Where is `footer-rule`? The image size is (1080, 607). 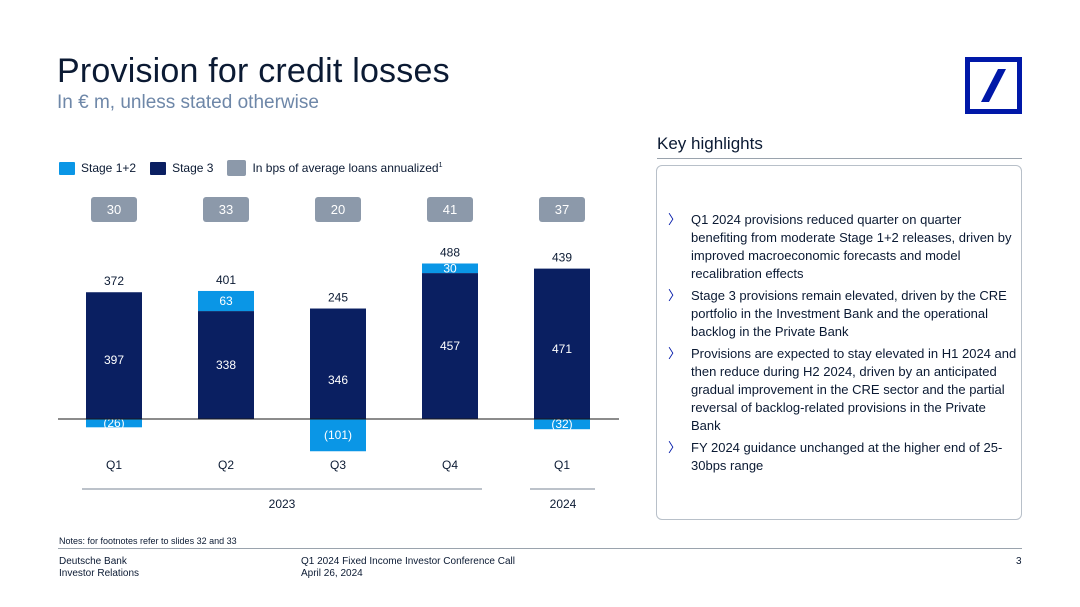
footer-rule is located at coordinates (540, 548).